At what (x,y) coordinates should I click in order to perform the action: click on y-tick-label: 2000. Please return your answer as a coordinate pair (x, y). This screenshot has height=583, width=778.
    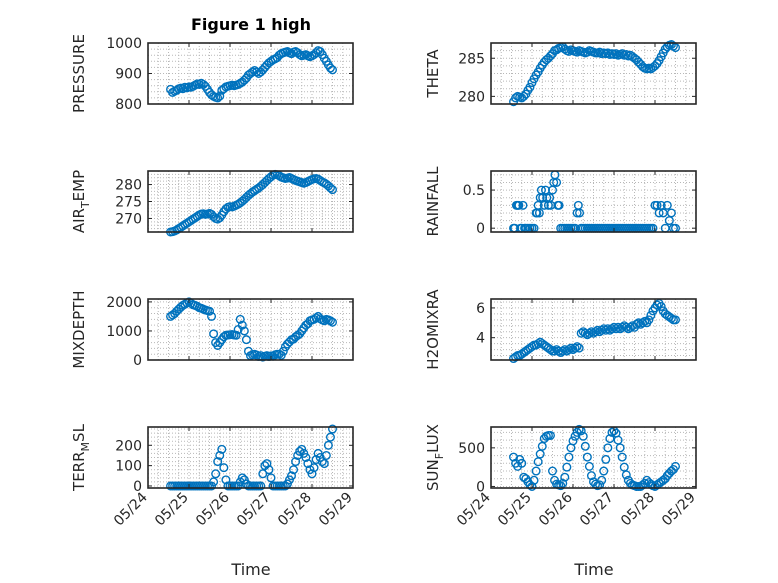
    Looking at the image, I should click on (124, 303).